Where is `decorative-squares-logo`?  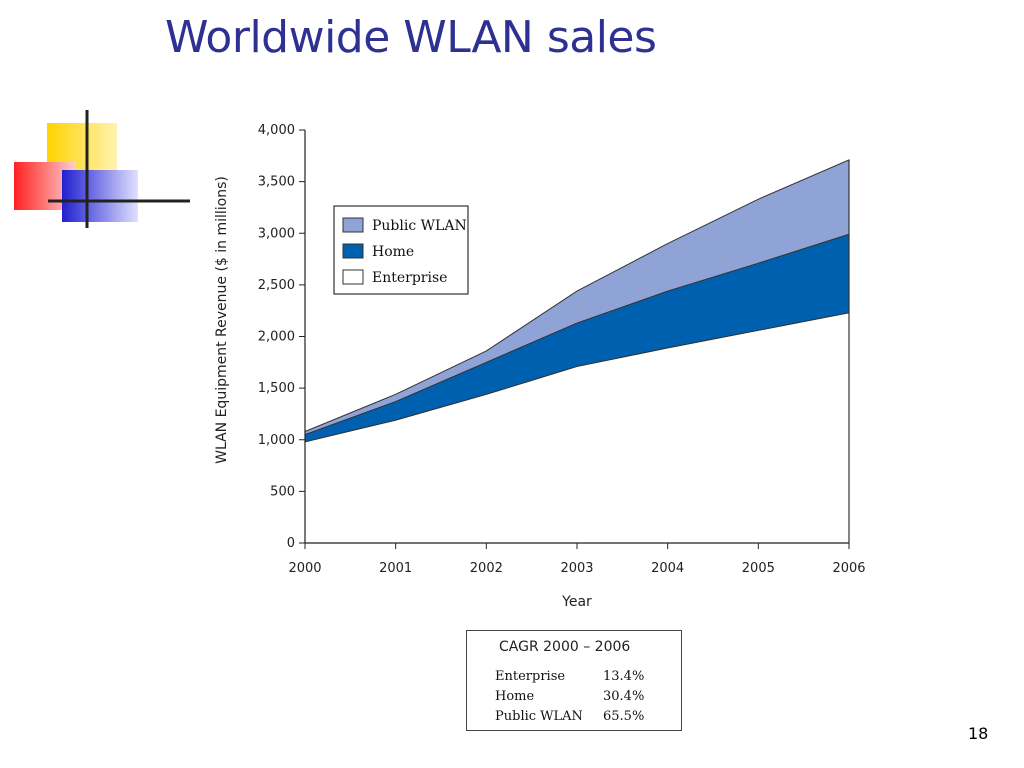 decorative-squares-logo is located at coordinates (102, 169).